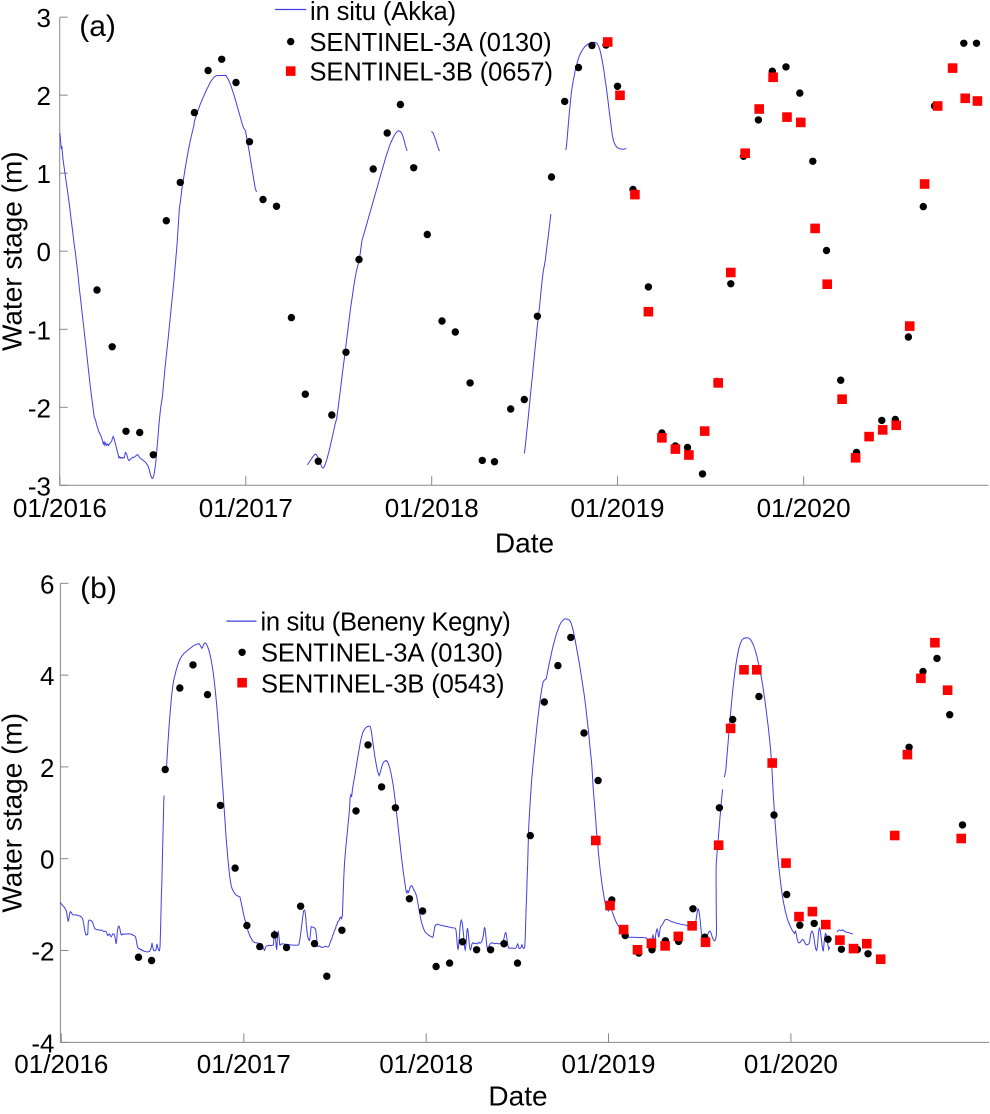 This screenshot has height=1114, width=990. I want to click on svg-text: SENTINEL-3B (0543), so click(382, 684).